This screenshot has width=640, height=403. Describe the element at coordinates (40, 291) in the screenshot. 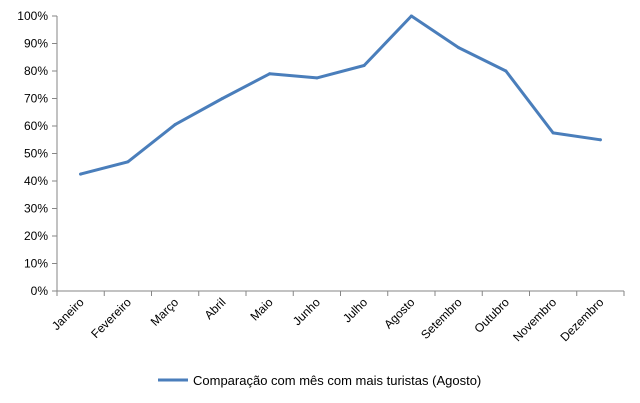

I see `y-tick-label: 0%` at that location.